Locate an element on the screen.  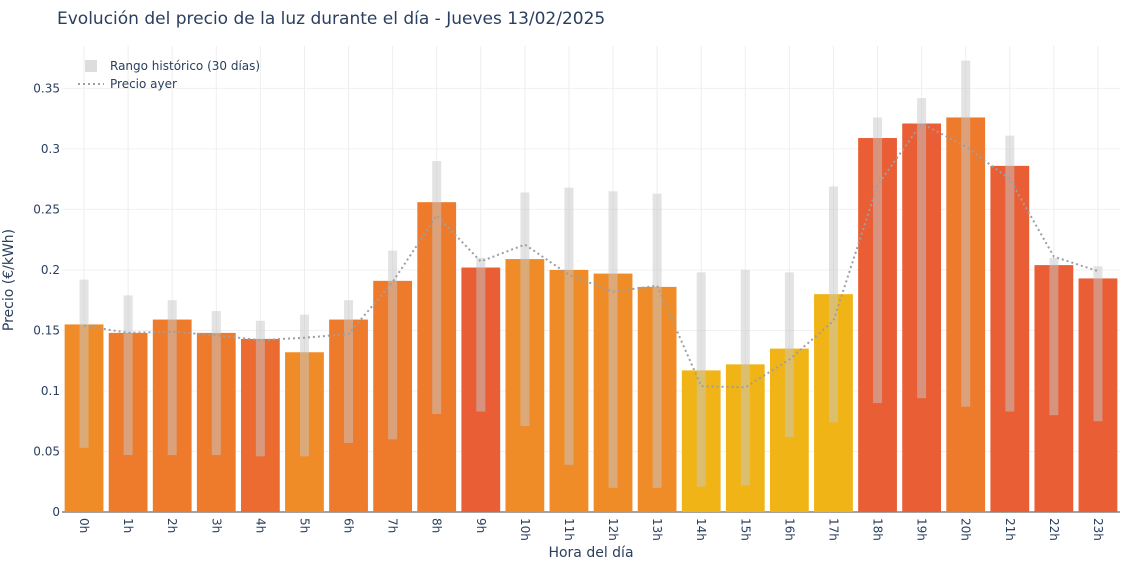
range-16h is located at coordinates (789, 354).